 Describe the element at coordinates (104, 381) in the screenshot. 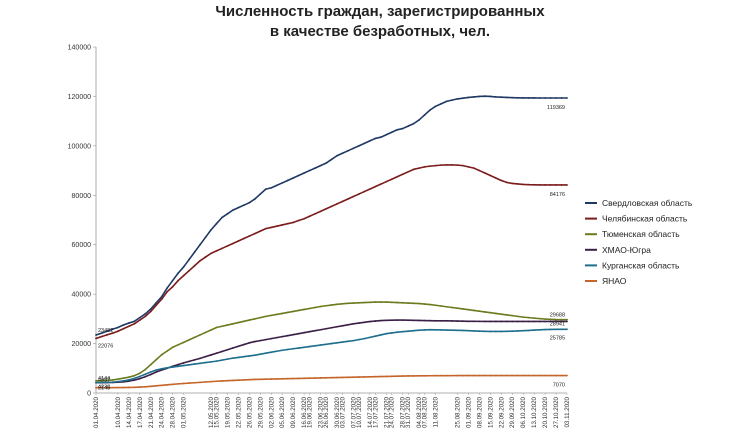

I see `start-value-label: 4957` at that location.